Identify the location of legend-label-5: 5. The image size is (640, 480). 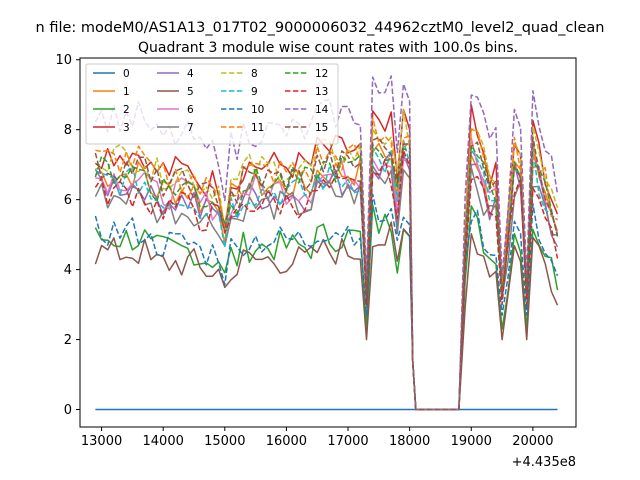
(190, 92).